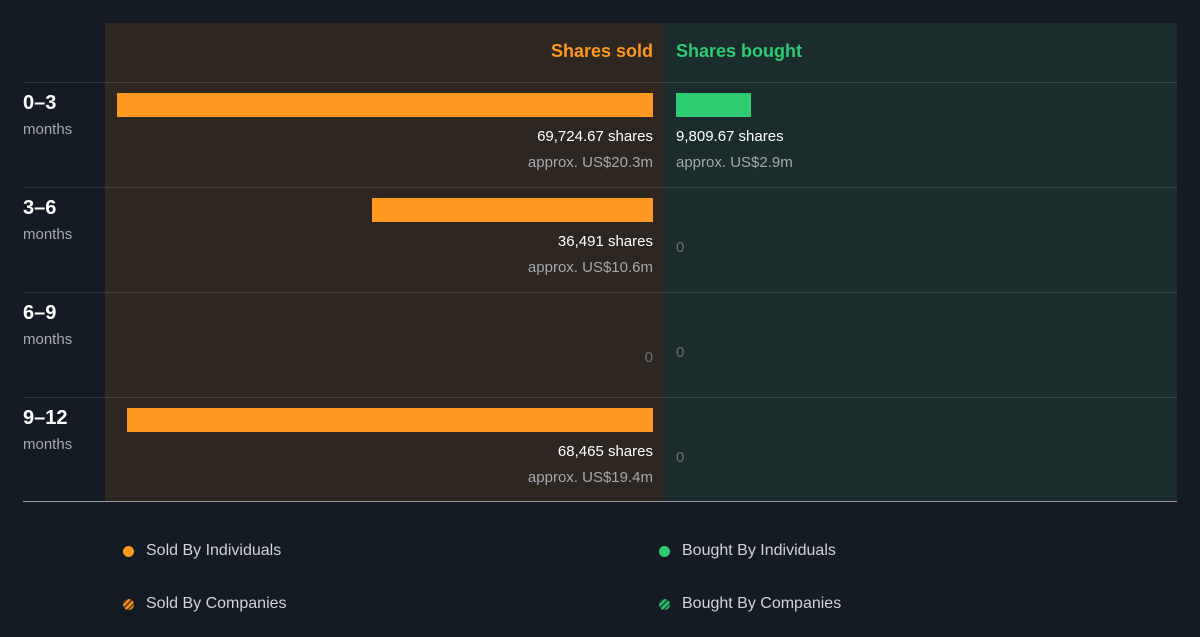 The height and width of the screenshot is (637, 1200). What do you see at coordinates (713, 105) in the screenshot?
I see `bought-bar` at bounding box center [713, 105].